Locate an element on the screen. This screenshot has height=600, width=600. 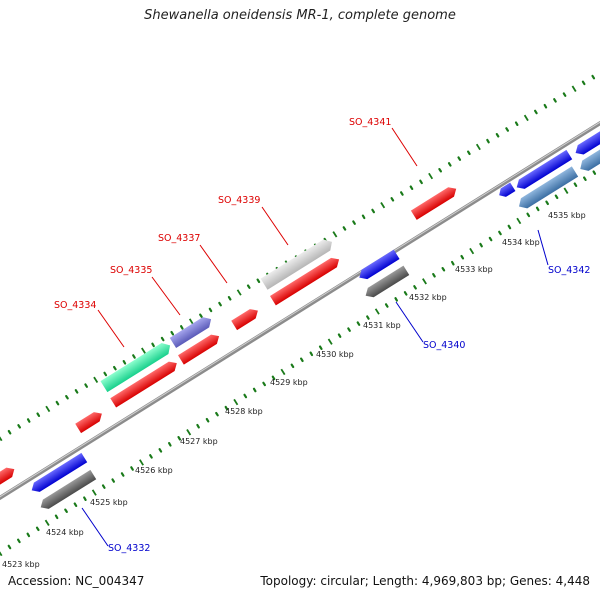
gene-blue-edge is located at coordinates (586, 143).